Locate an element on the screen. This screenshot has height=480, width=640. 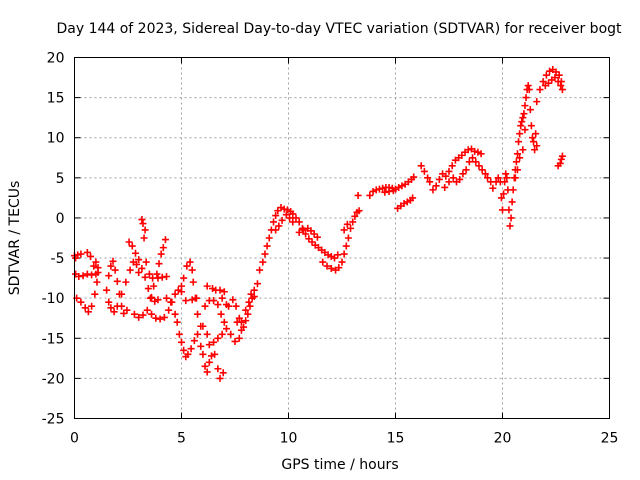
x-tick-label: 0 is located at coordinates (74, 439).